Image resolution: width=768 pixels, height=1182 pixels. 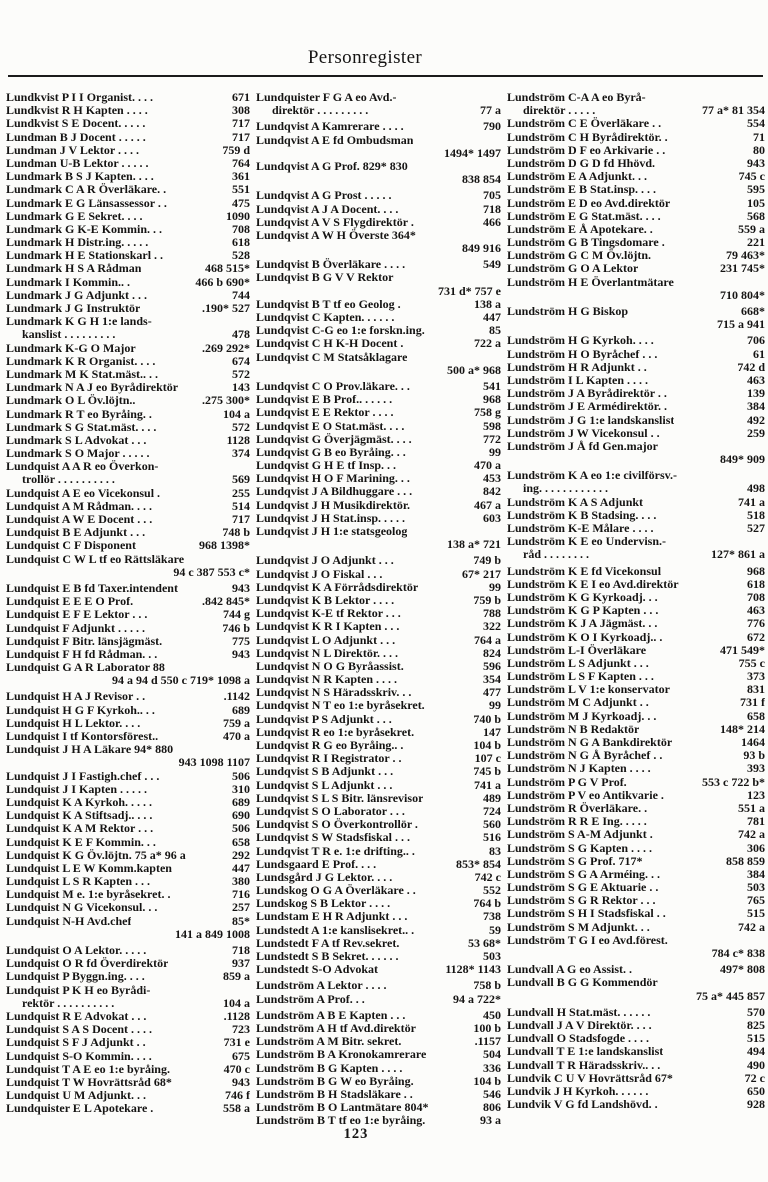 I want to click on entry-pageref: 123, so click(x=756, y=795).